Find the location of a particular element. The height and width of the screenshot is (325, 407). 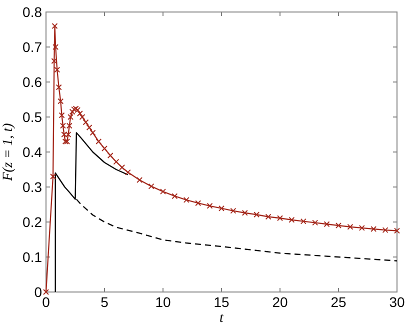

x-tick-label: 5 is located at coordinates (104, 302).